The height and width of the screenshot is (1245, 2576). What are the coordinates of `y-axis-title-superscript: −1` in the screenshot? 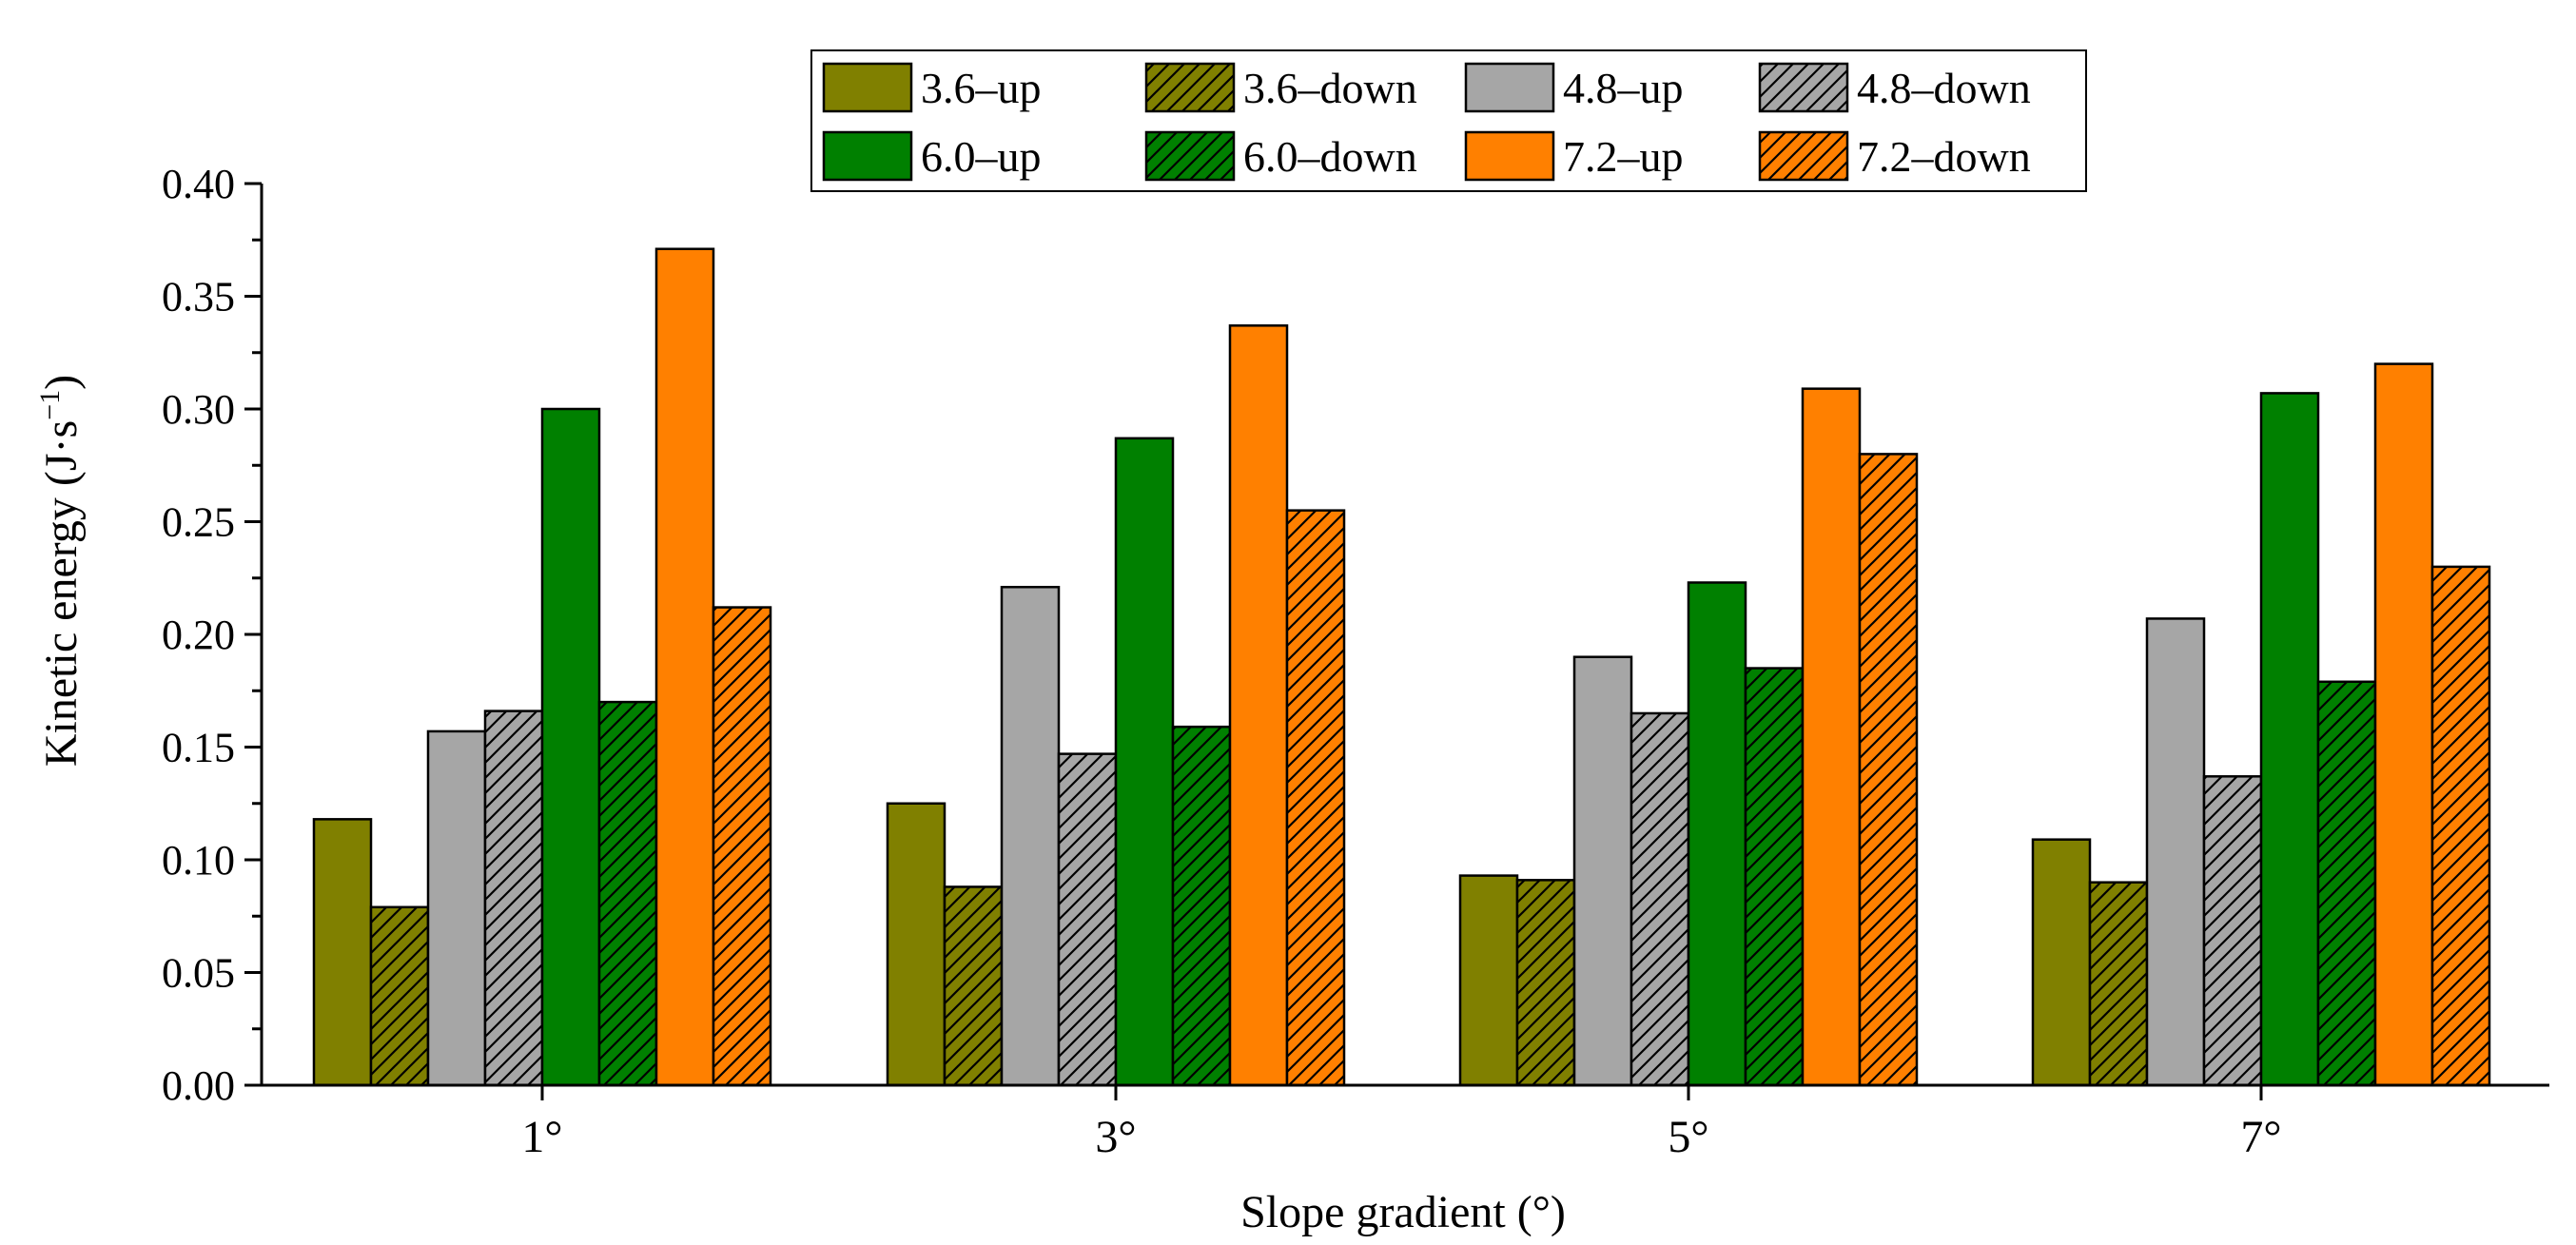 It's located at (50, 405).